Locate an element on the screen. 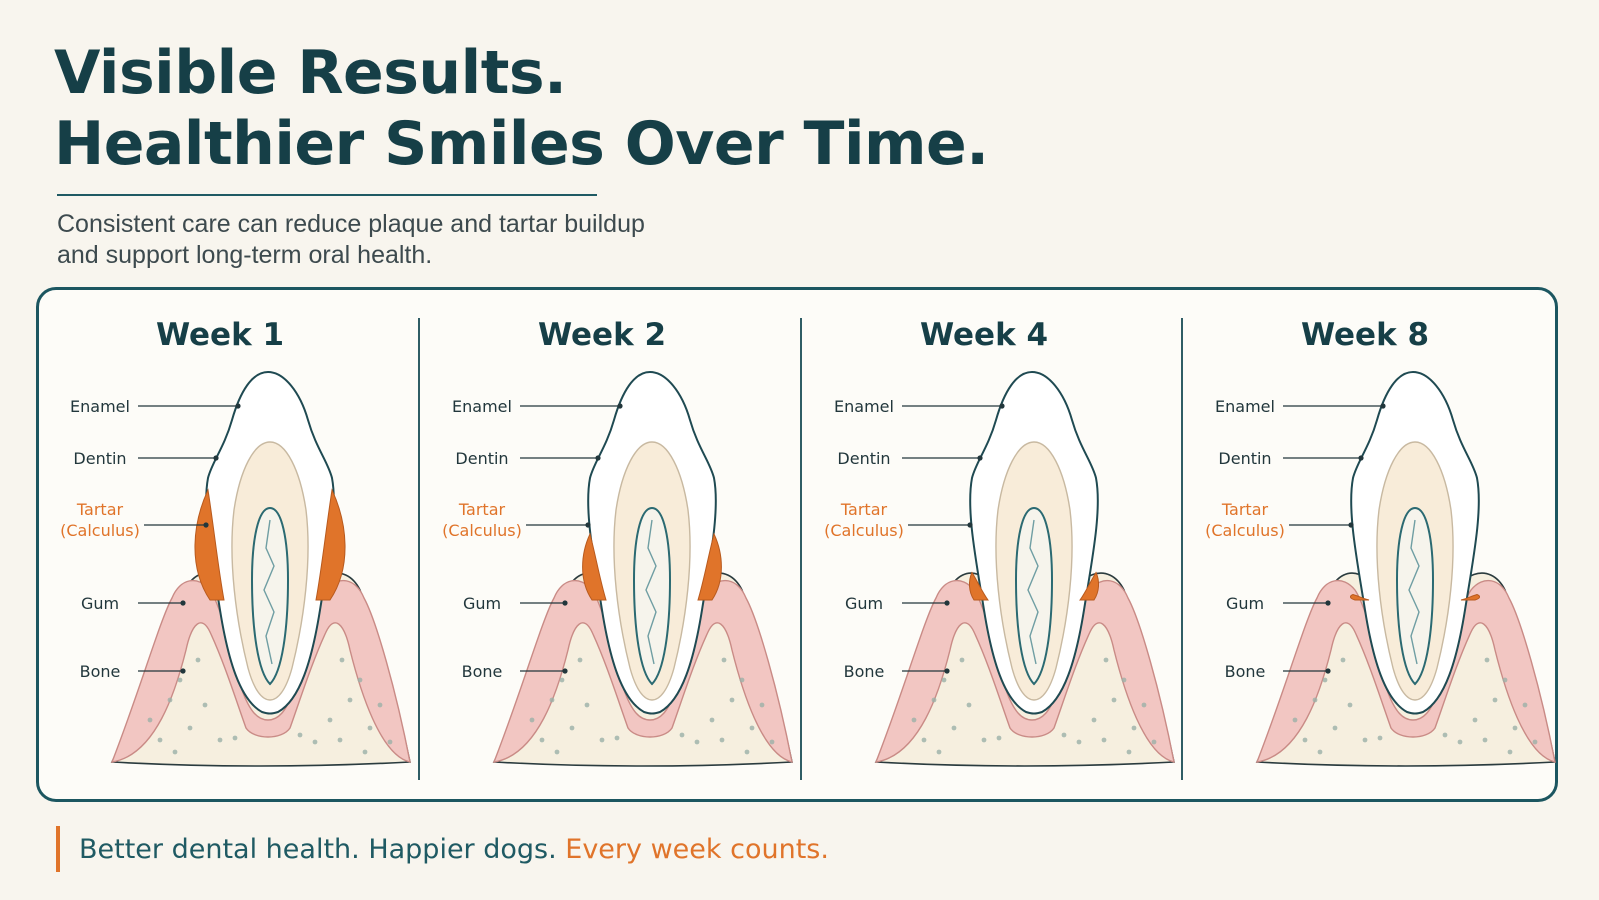 The width and height of the screenshot is (1599, 900). footer-text: Better dental health. Happier dogs. is located at coordinates (322, 849).